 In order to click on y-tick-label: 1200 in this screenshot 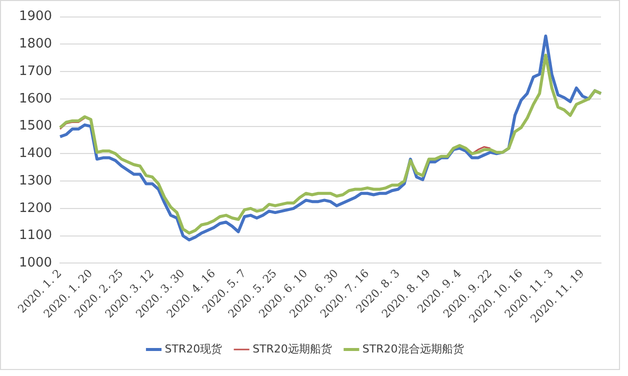, I will do `click(35, 208)`.